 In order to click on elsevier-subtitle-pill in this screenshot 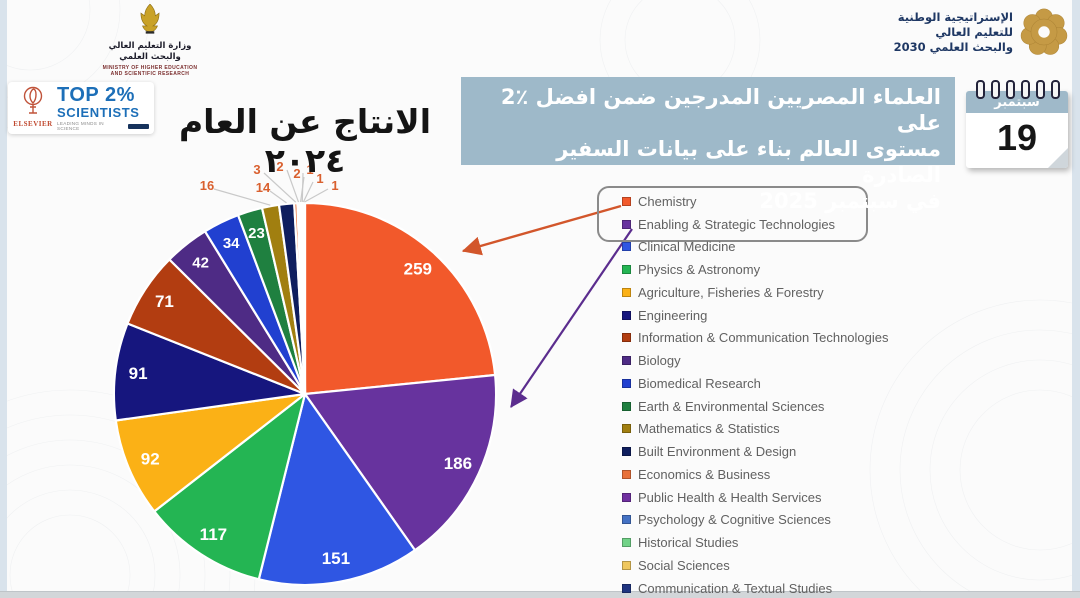, I will do `click(138, 127)`.